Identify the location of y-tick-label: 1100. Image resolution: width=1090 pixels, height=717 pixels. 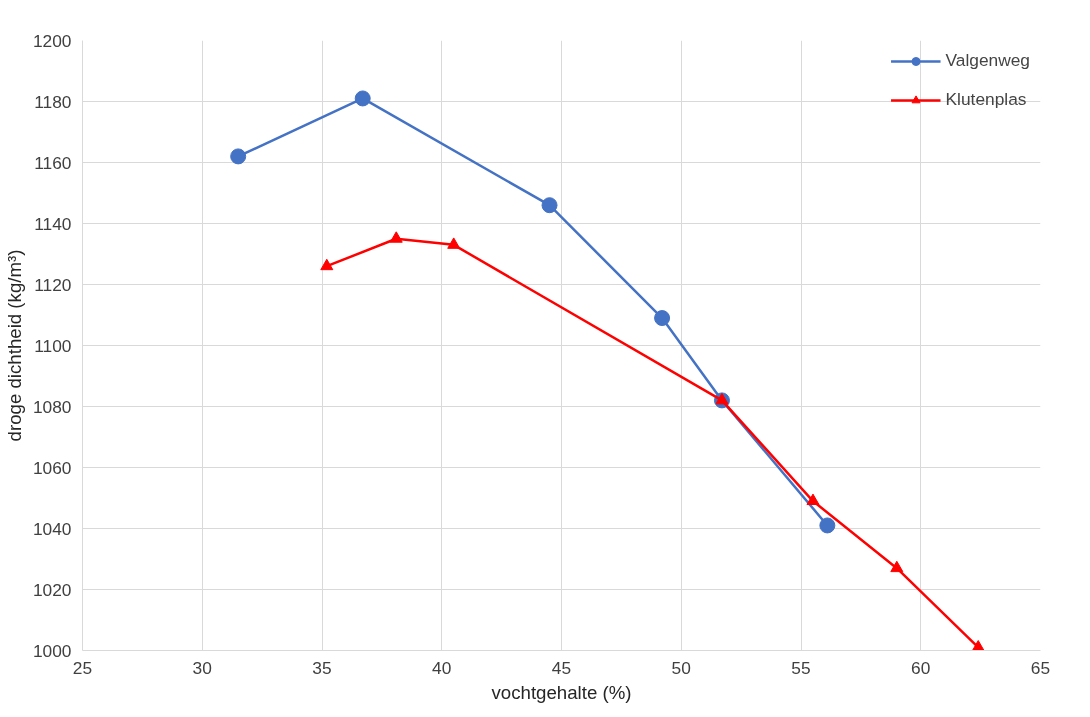
(53, 345).